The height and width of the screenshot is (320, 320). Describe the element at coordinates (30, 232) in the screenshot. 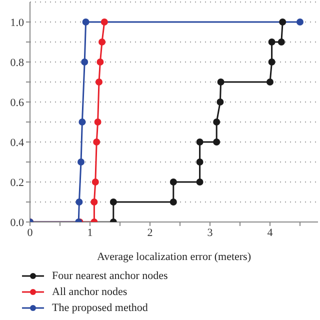

I see `x-tick-label: 0` at that location.